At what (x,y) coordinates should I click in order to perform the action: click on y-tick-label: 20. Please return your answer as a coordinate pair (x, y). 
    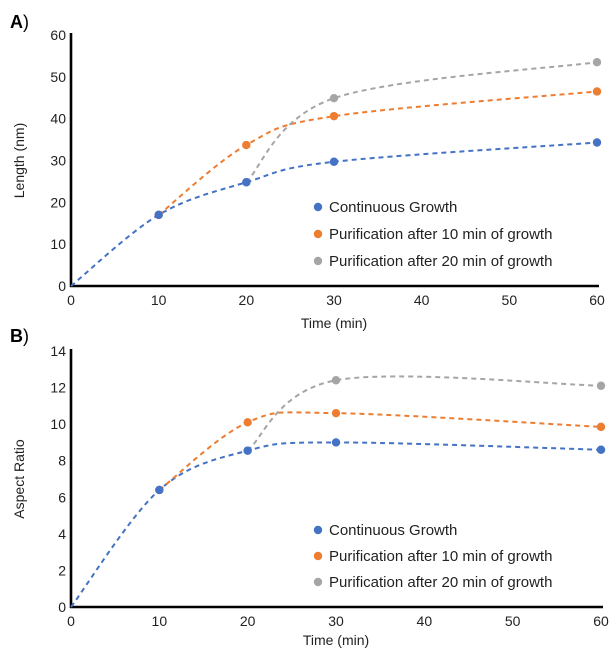
    Looking at the image, I should click on (58, 202).